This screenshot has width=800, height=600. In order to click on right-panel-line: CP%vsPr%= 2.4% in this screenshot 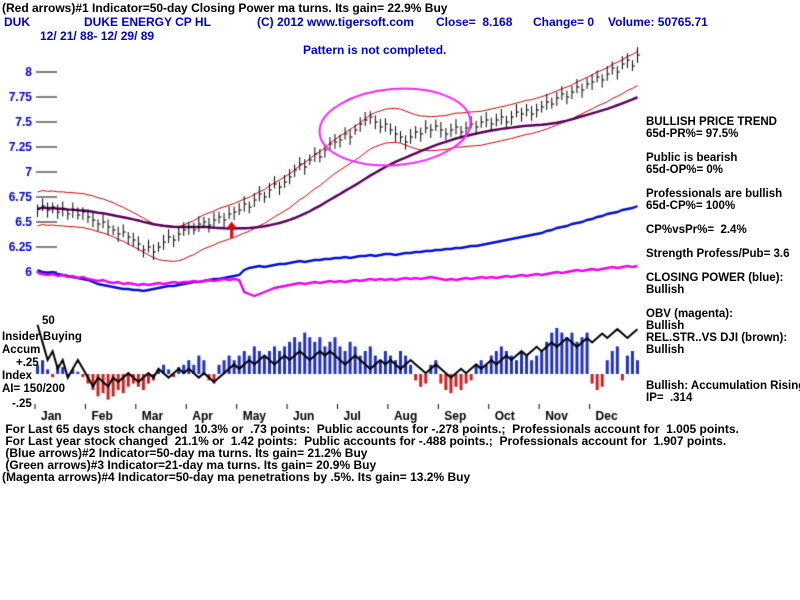, I will do `click(696, 230)`.